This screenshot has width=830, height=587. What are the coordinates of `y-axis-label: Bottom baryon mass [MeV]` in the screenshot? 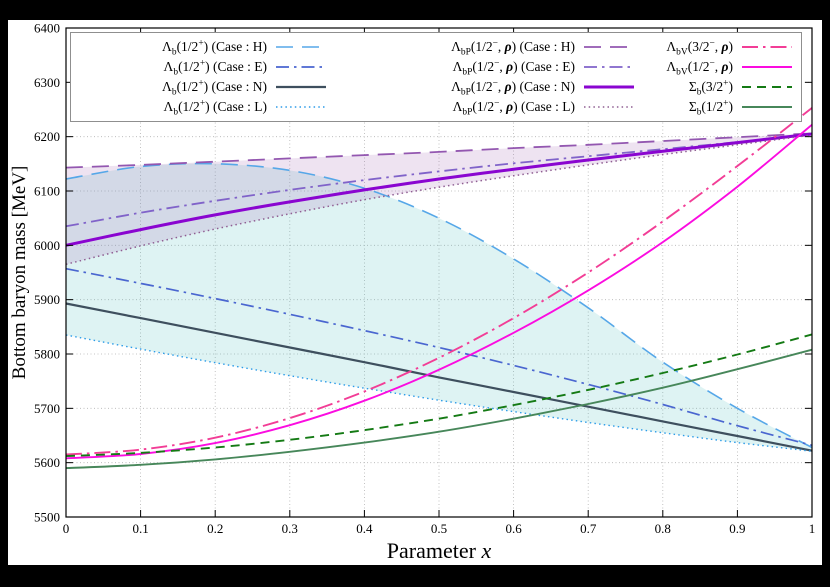 It's located at (19, 273).